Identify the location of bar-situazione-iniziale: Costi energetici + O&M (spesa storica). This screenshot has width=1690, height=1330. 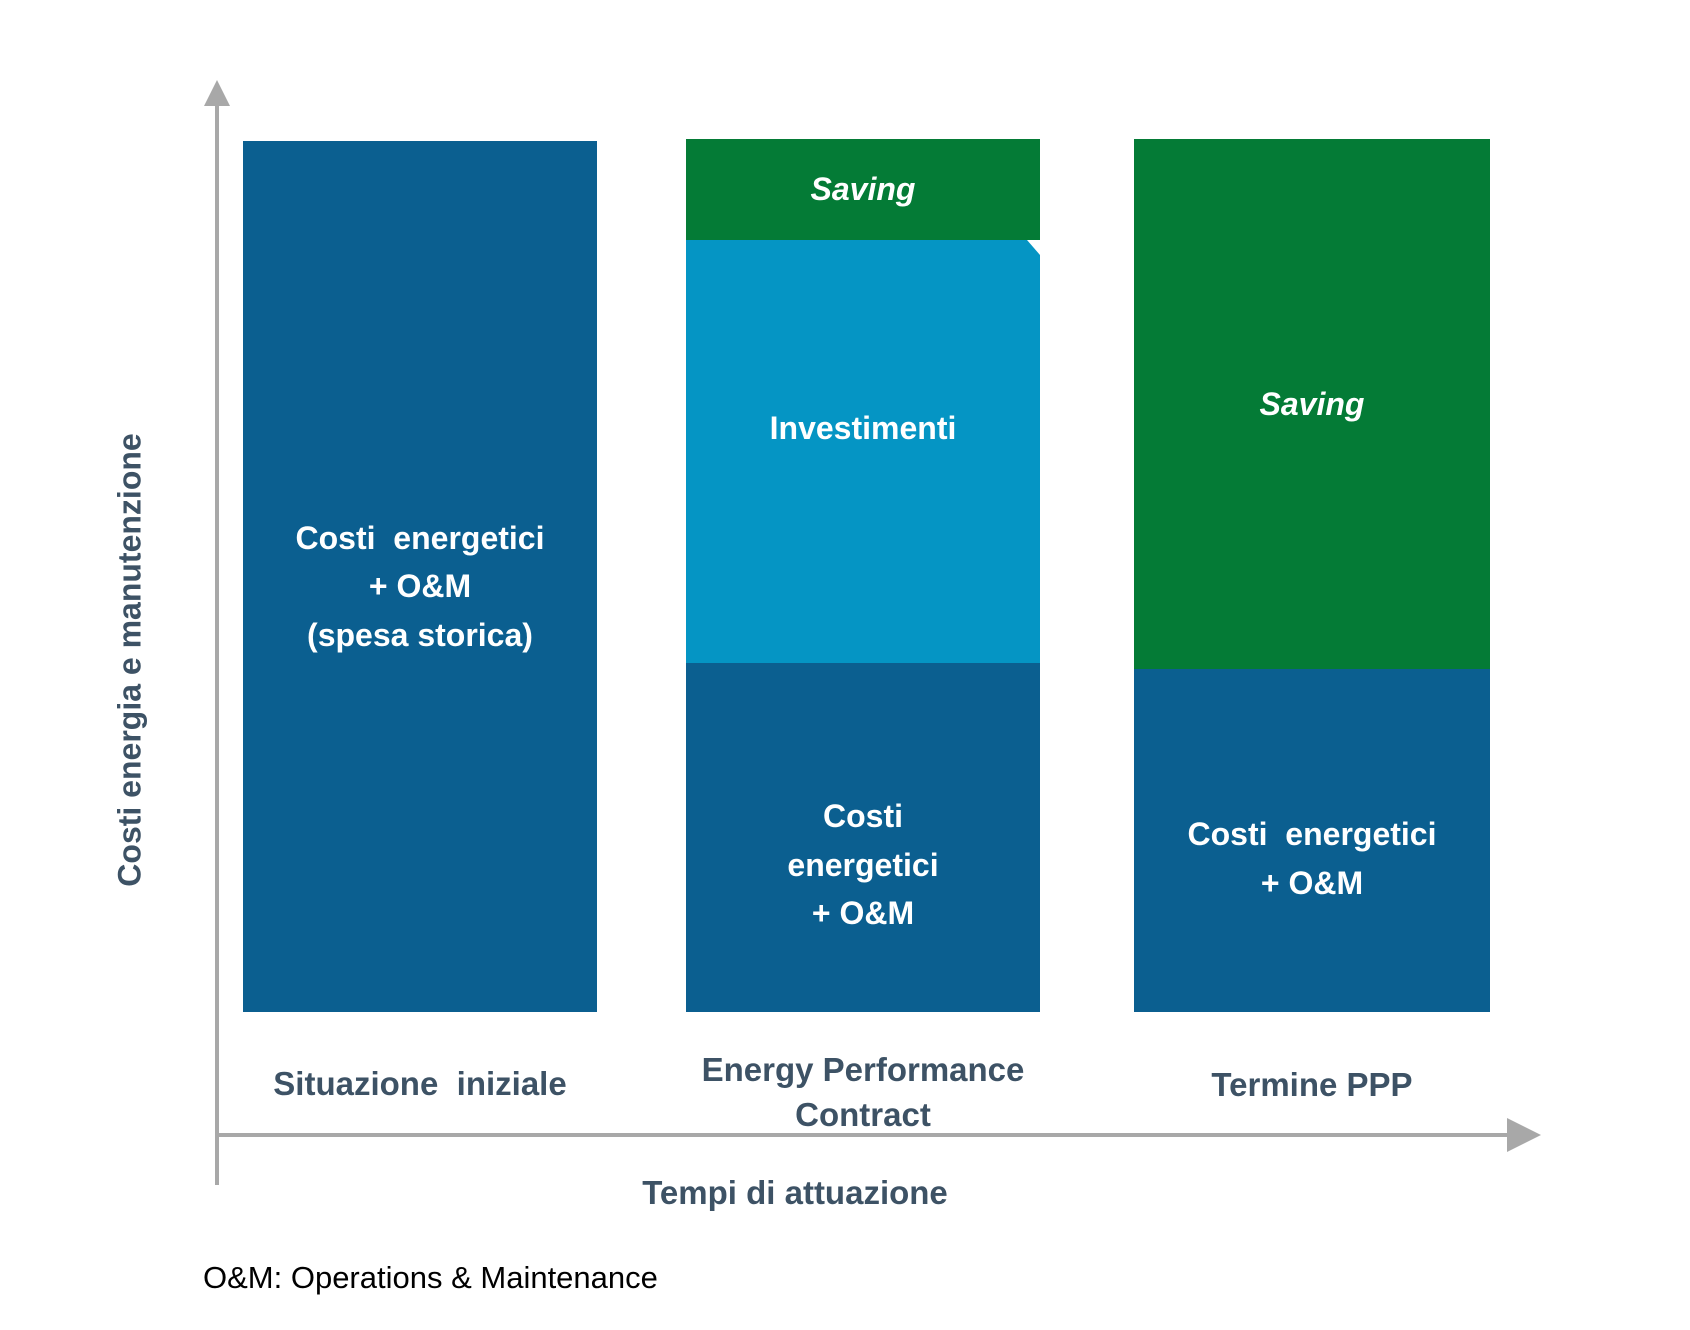
(420, 576).